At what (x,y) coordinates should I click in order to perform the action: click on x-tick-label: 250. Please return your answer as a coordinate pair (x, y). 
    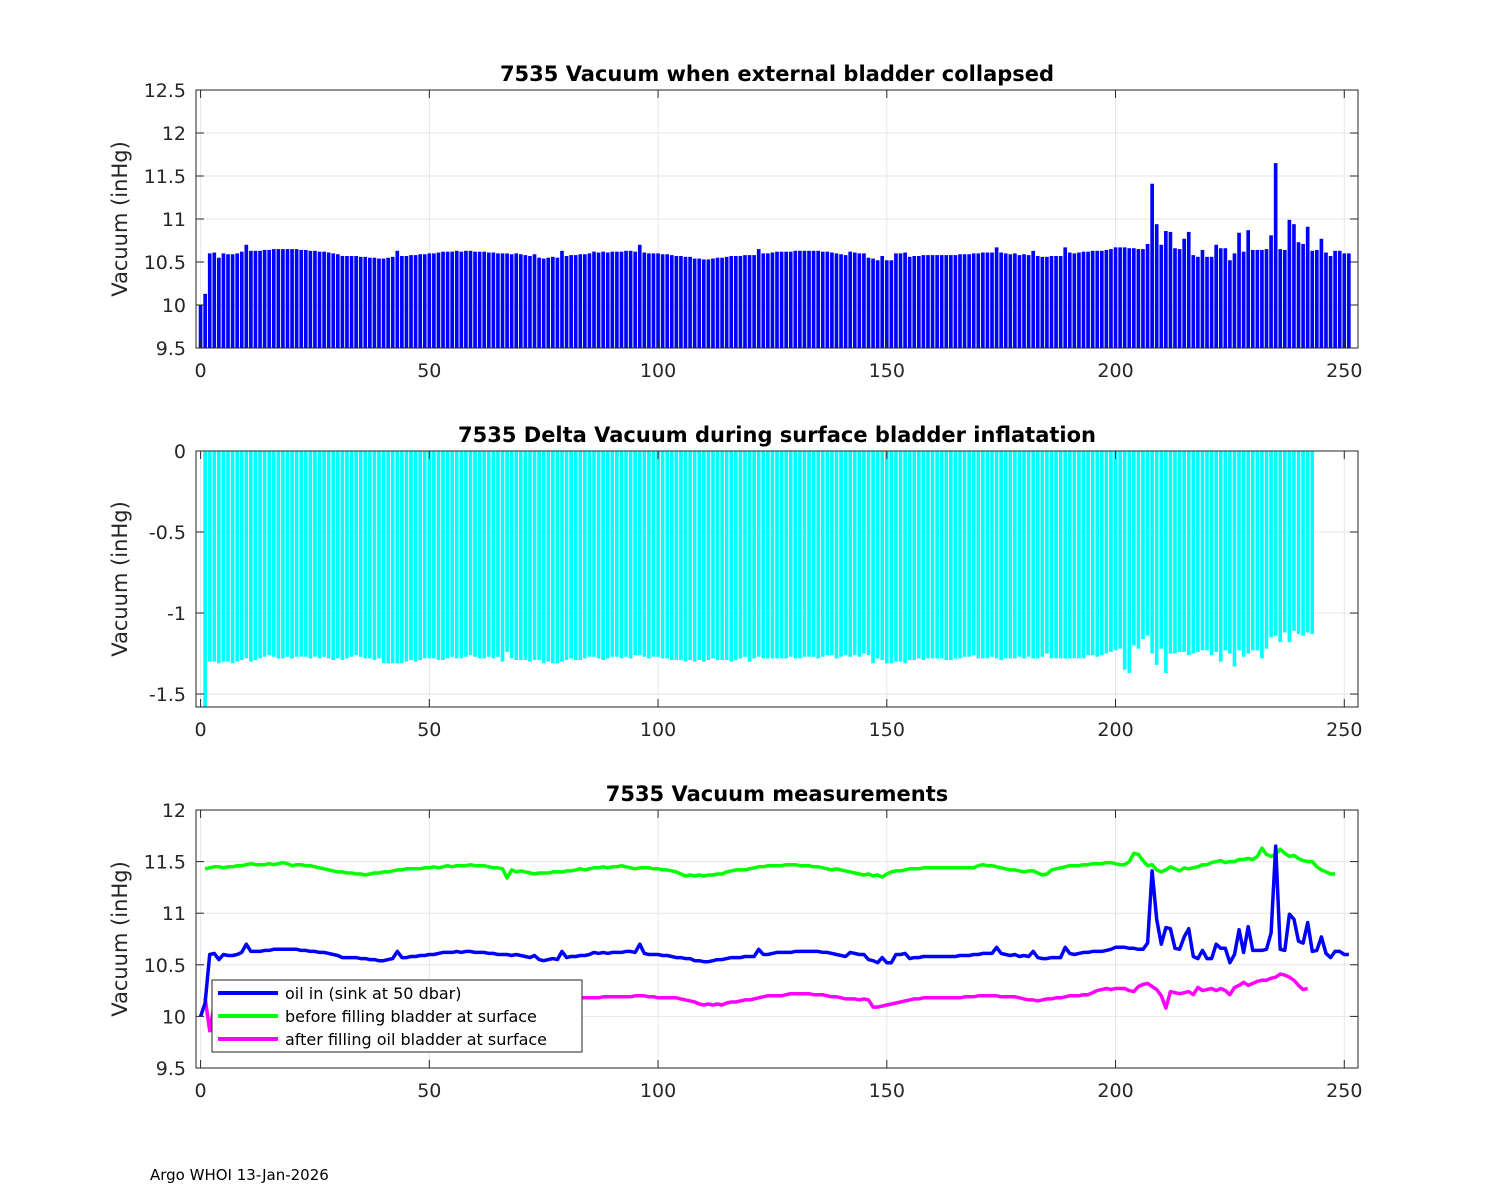
    Looking at the image, I should click on (1344, 371).